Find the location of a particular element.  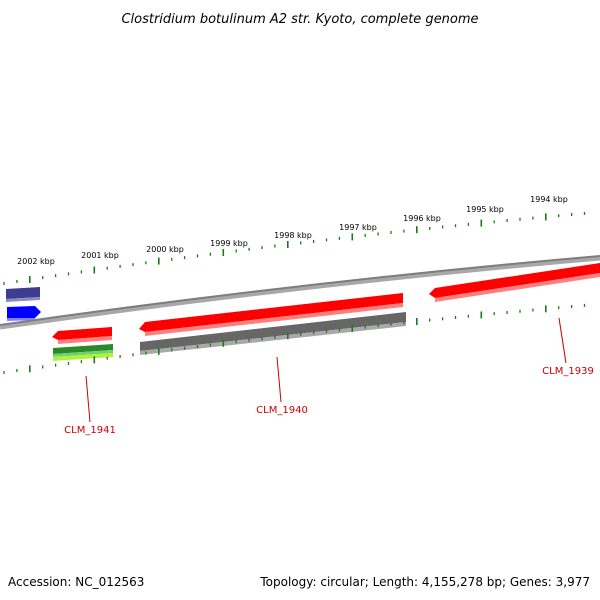

scale-label-1998: 1998 kbp is located at coordinates (293, 235).